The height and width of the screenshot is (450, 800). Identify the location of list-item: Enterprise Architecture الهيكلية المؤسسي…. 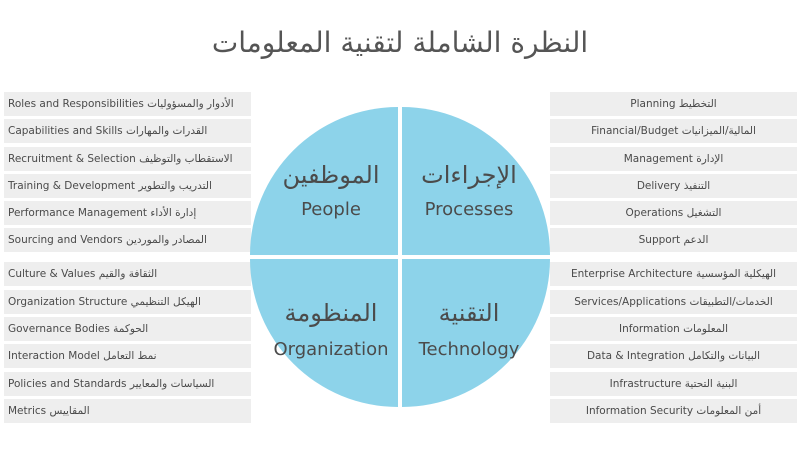
(673, 274).